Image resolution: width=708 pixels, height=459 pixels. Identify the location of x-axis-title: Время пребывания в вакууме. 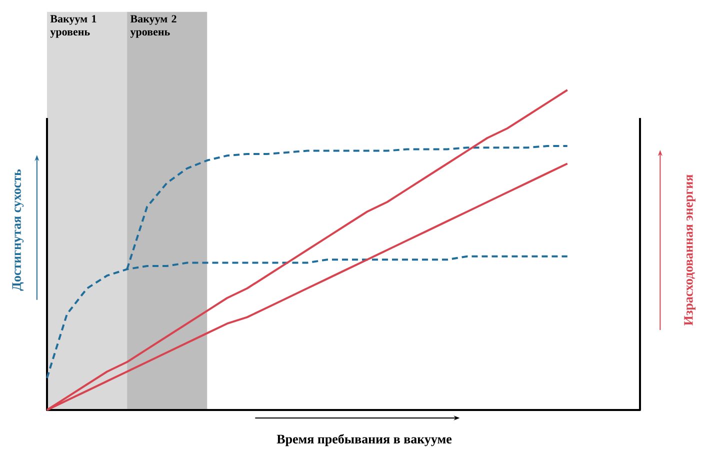
(364, 440).